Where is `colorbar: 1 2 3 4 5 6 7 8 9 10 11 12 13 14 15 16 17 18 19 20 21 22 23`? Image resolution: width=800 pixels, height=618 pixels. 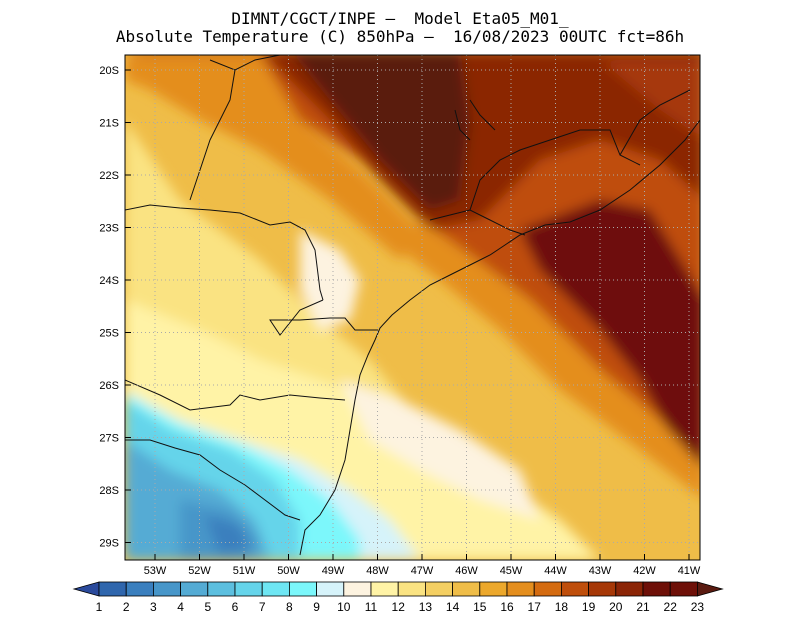
colorbar: 1 2 3 4 5 6 7 8 9 10 11 12 13 14 15 16 17 18 19 20 21 22 23 is located at coordinates (398, 597).